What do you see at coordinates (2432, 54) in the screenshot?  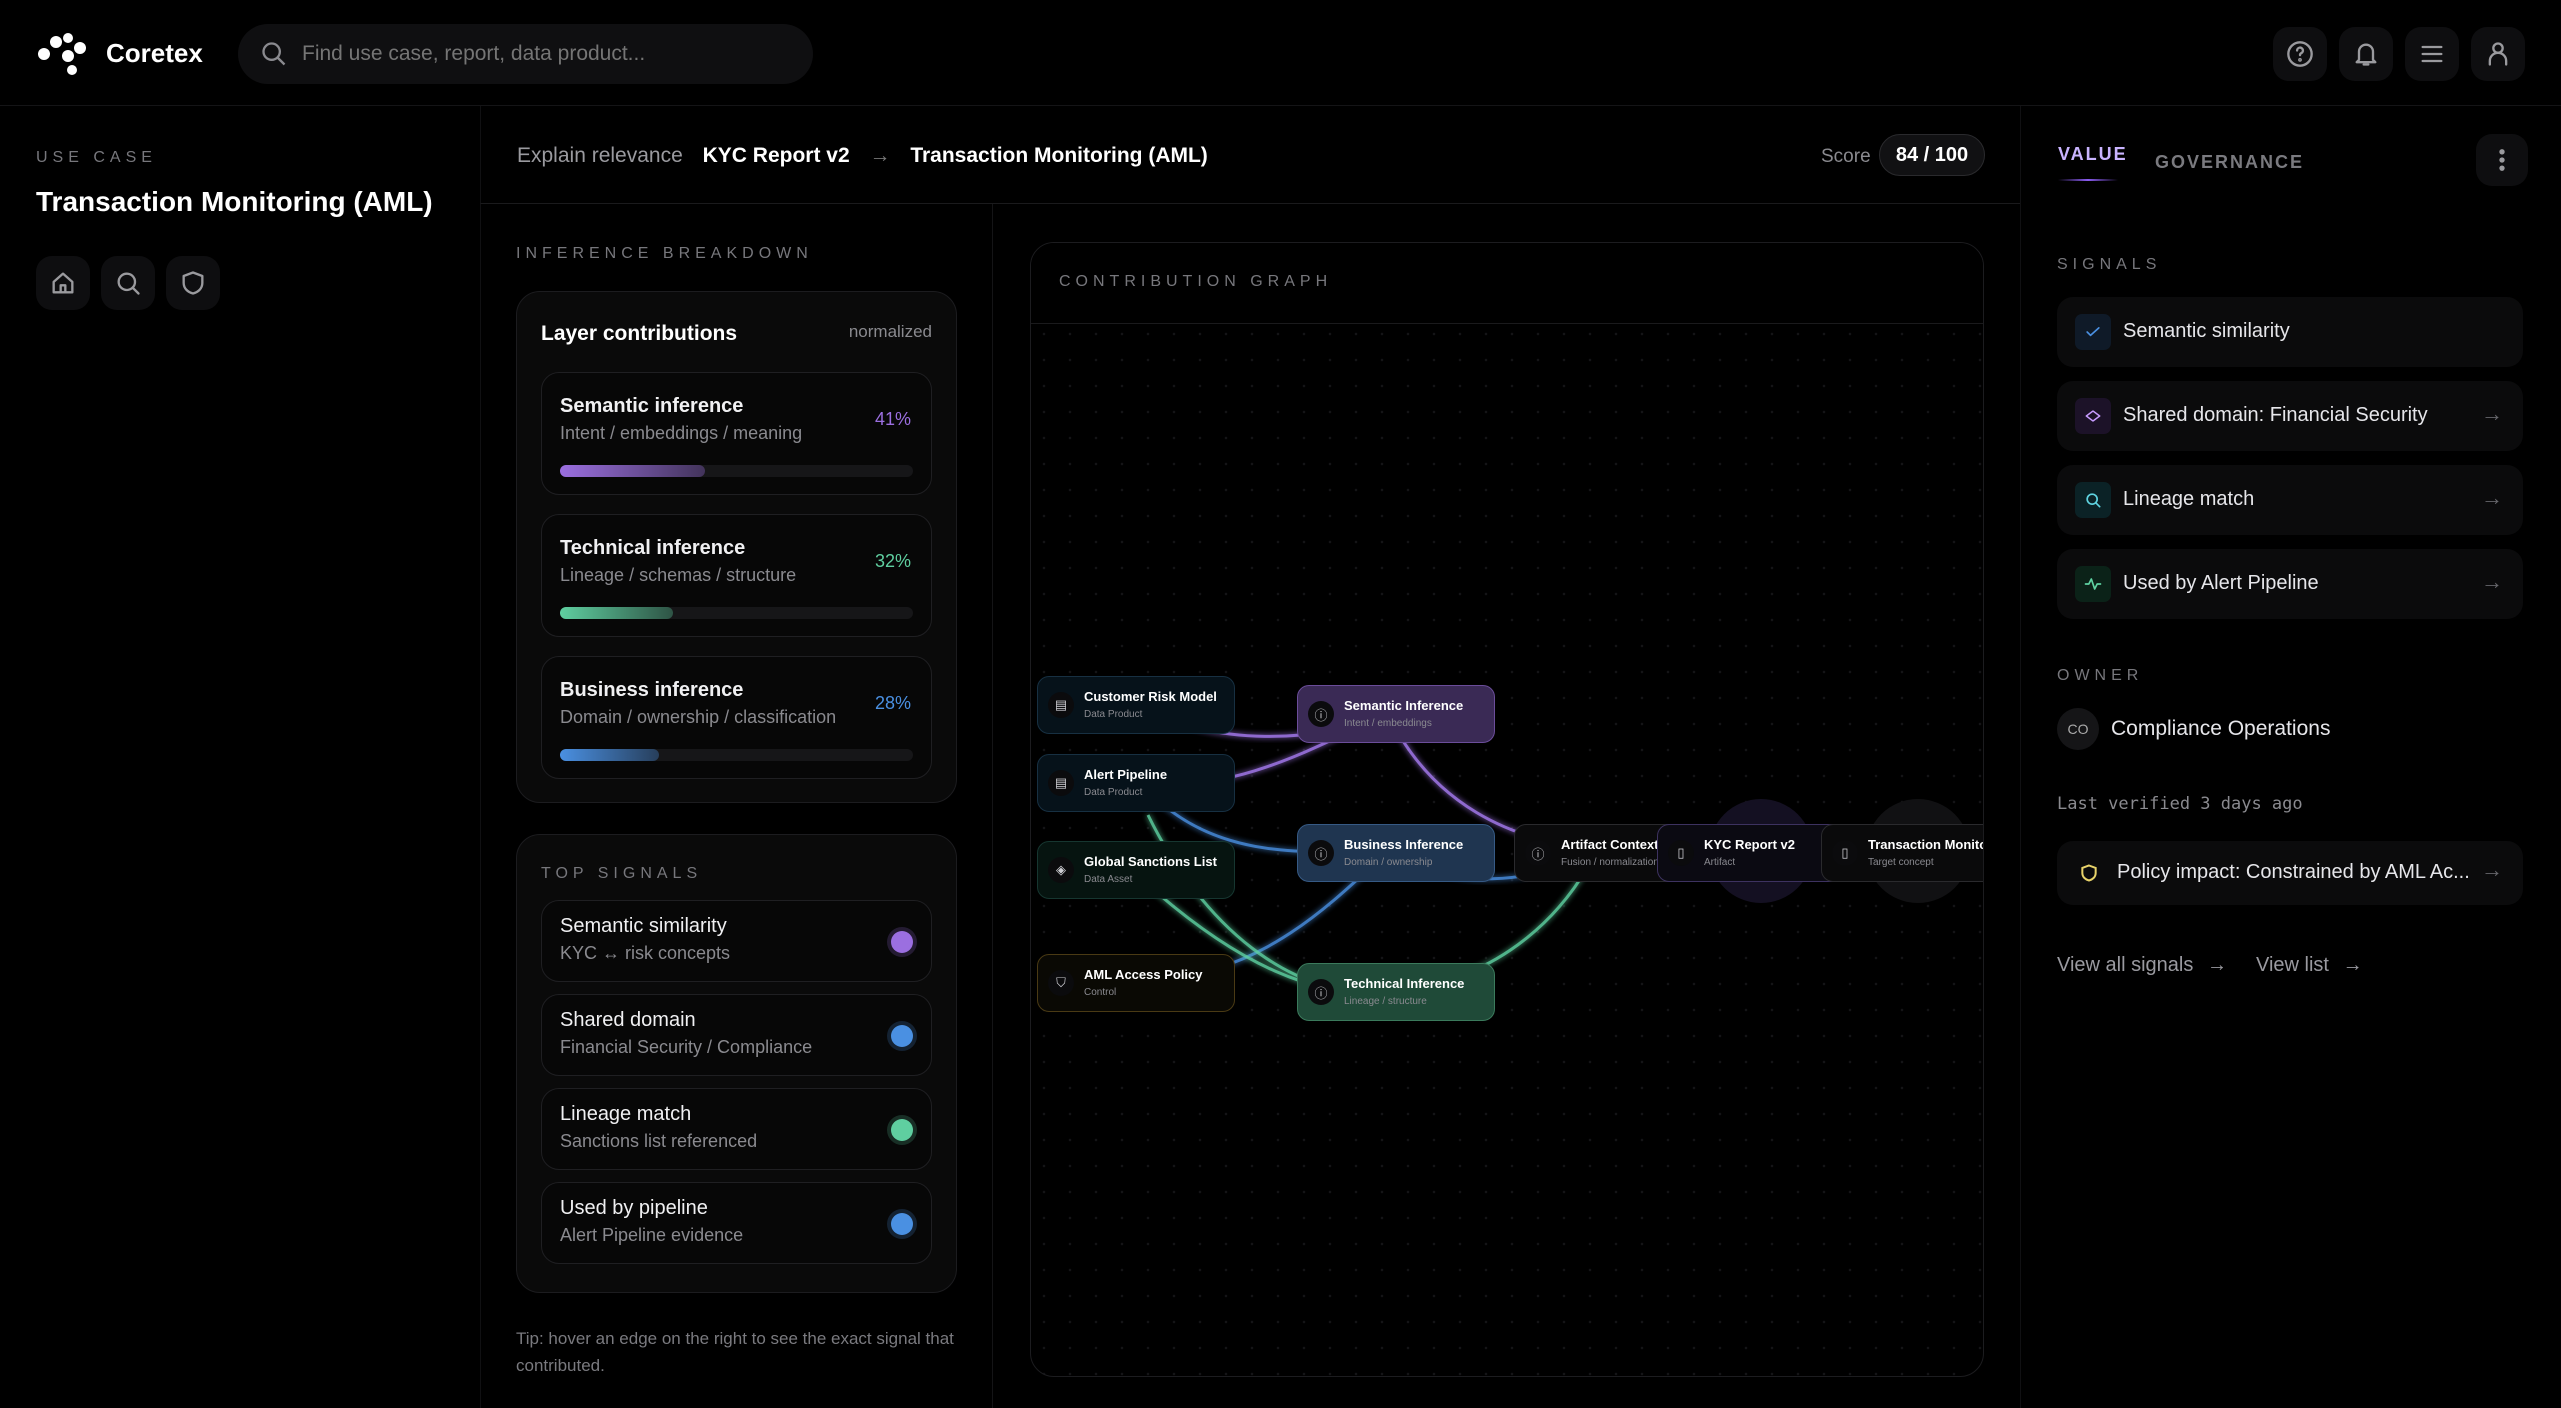 I see `menu-button` at bounding box center [2432, 54].